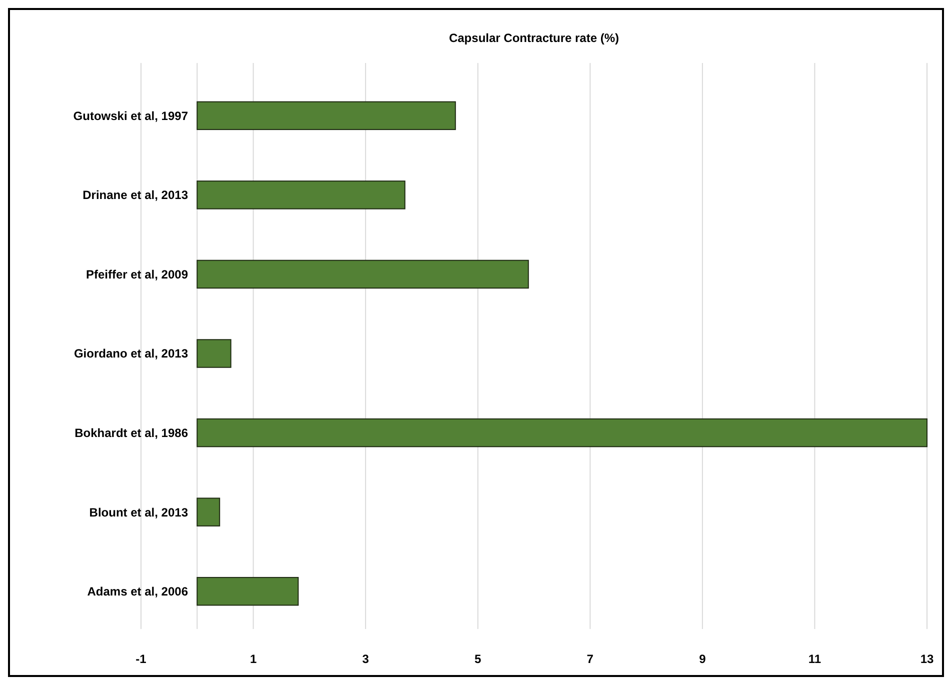 This screenshot has width=952, height=685. I want to click on y-tick-label: Giordano et al, 2013, so click(131, 353).